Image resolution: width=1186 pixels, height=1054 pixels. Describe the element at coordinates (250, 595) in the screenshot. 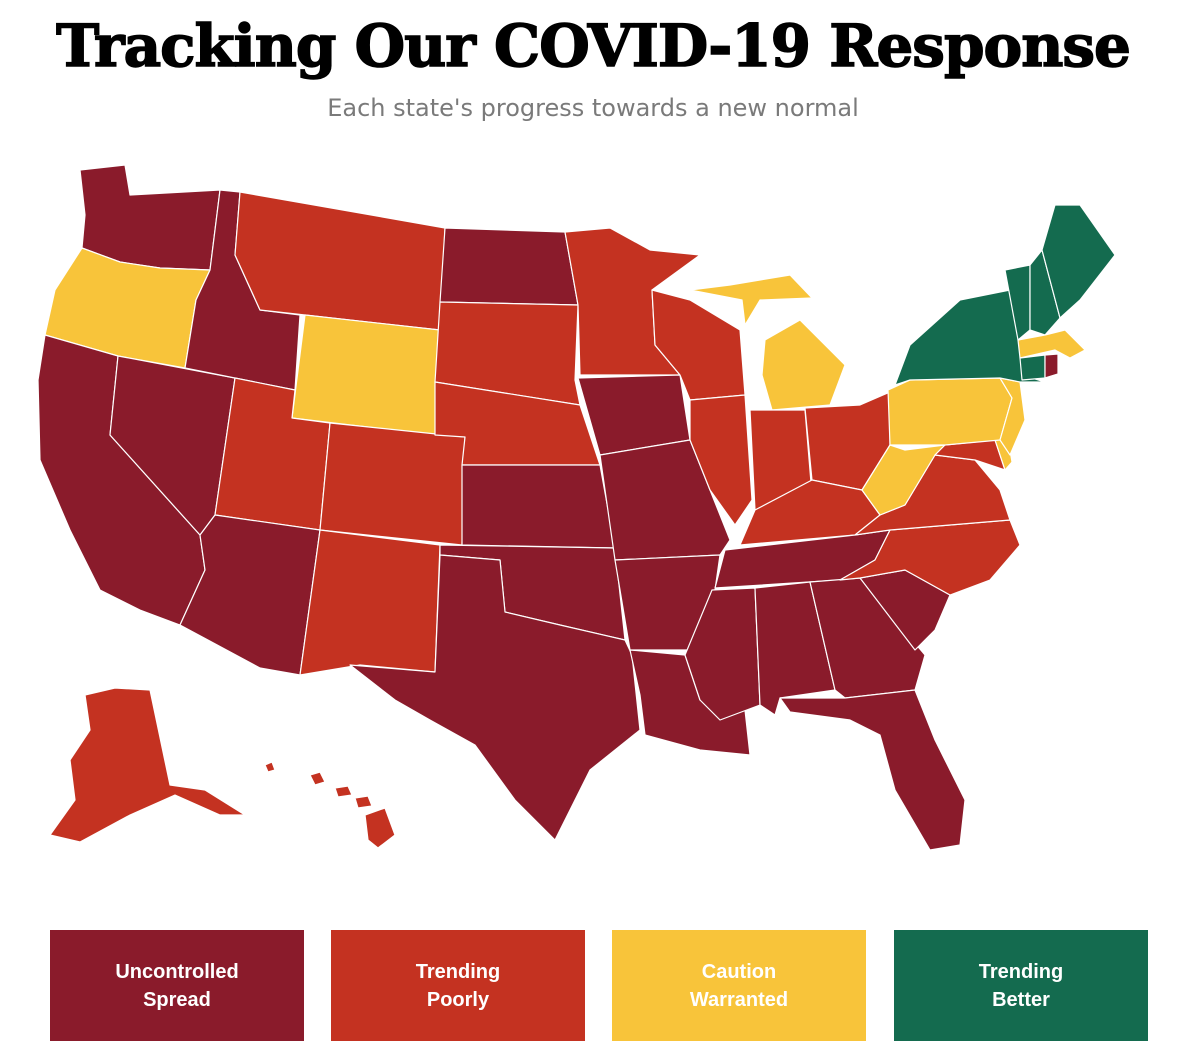

I see `state-az` at that location.